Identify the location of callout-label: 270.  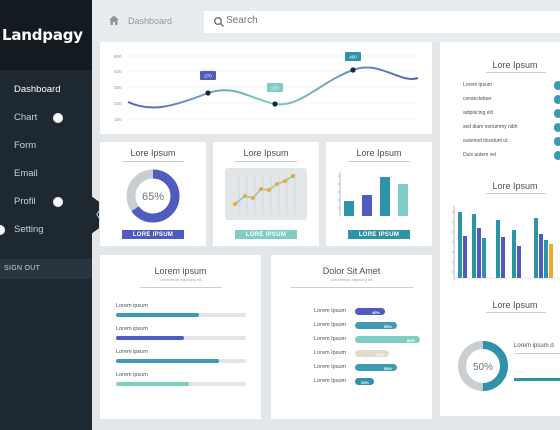
(208, 76).